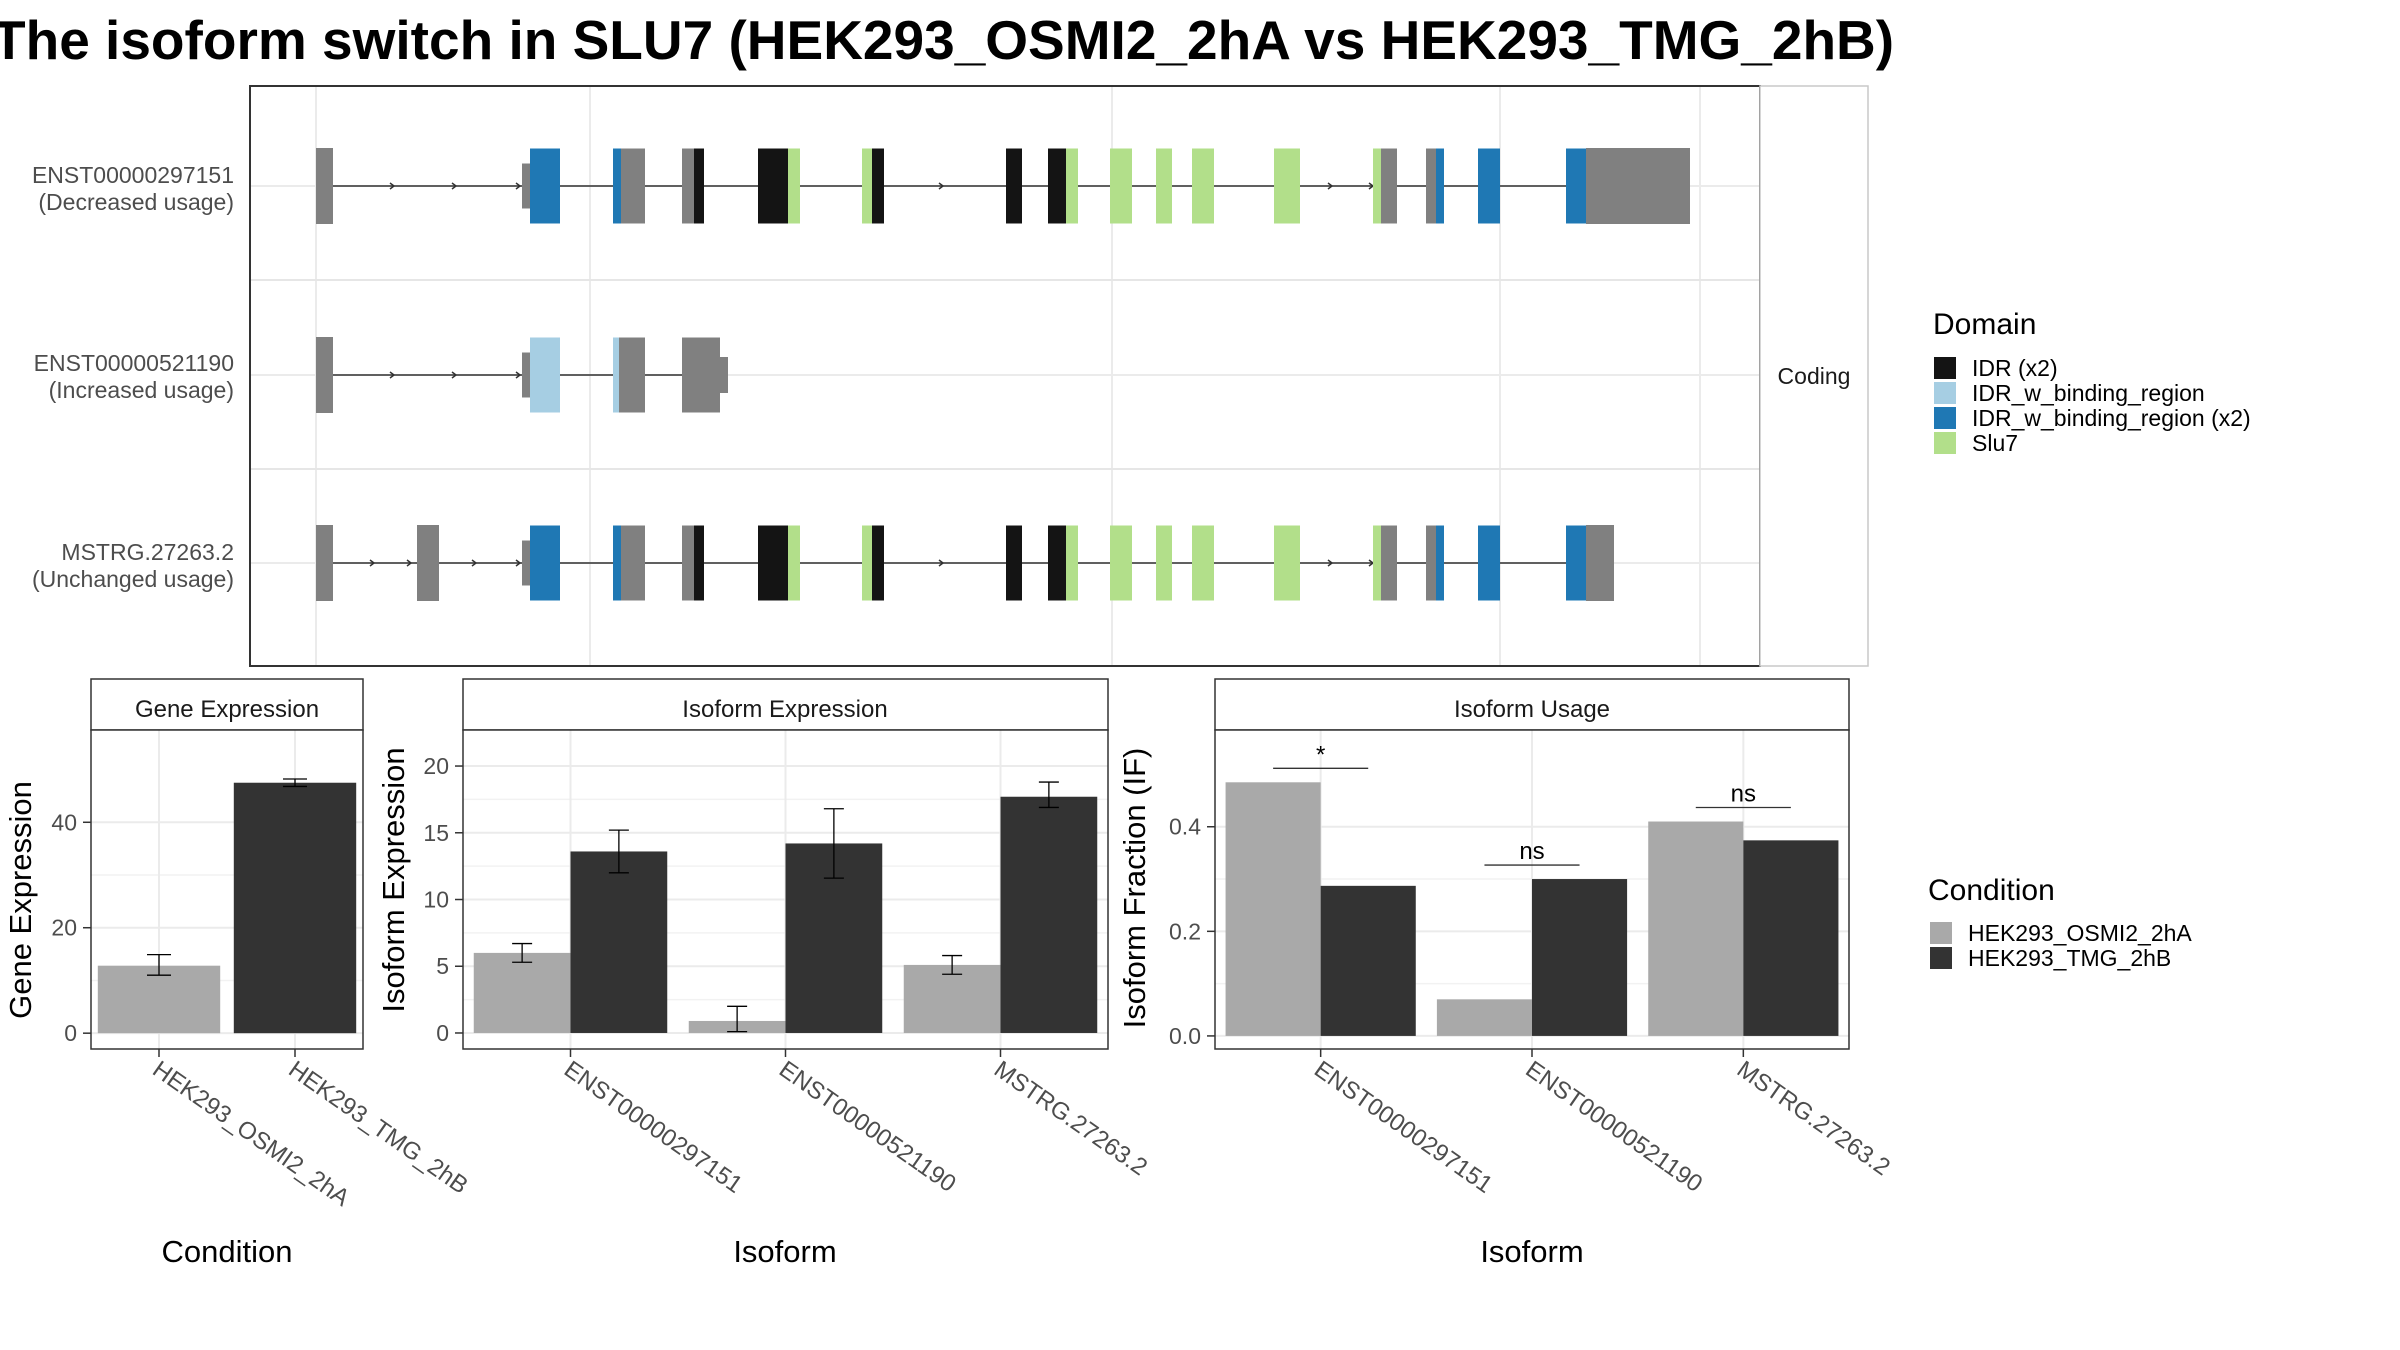 Image resolution: width=2400 pixels, height=1350 pixels. I want to click on legend-label-cond-b: HEK293_TMG_2hB, so click(2069, 958).